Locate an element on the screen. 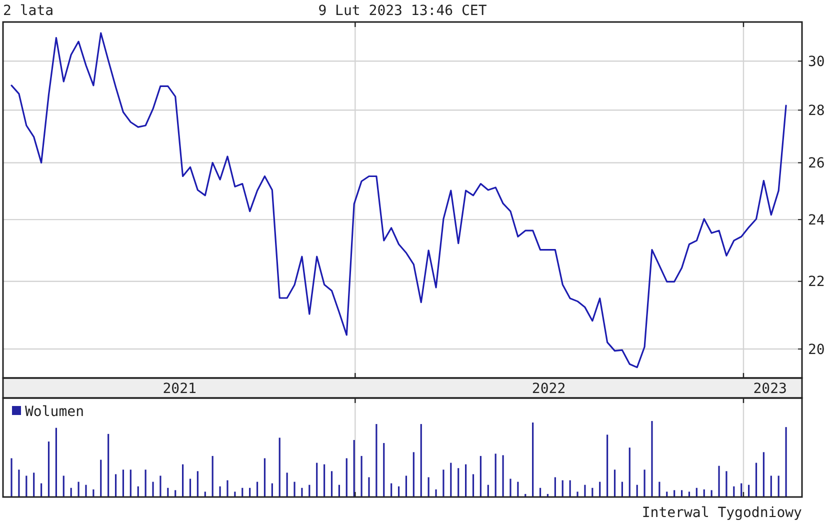  text: Interwal Tygodniowy is located at coordinates (722, 513).